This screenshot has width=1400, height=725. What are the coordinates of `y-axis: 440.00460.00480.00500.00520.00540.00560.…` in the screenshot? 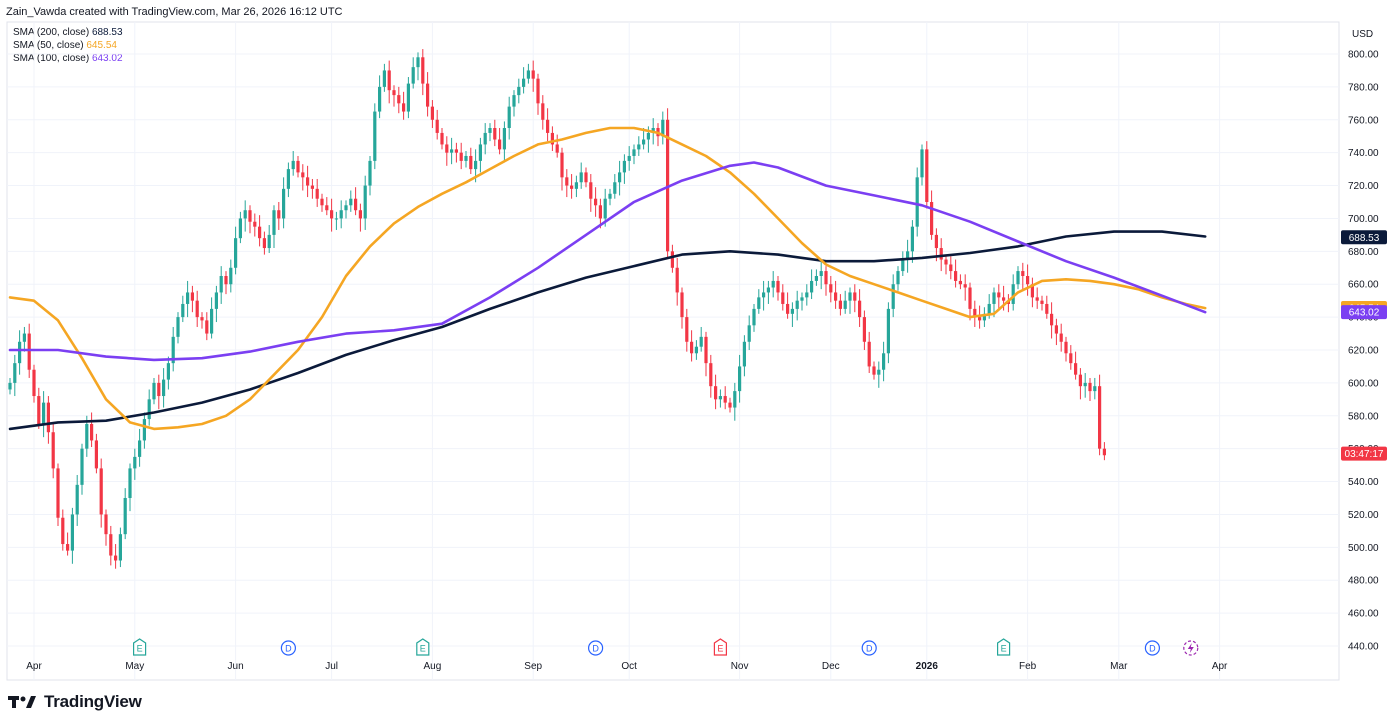 It's located at (1363, 351).